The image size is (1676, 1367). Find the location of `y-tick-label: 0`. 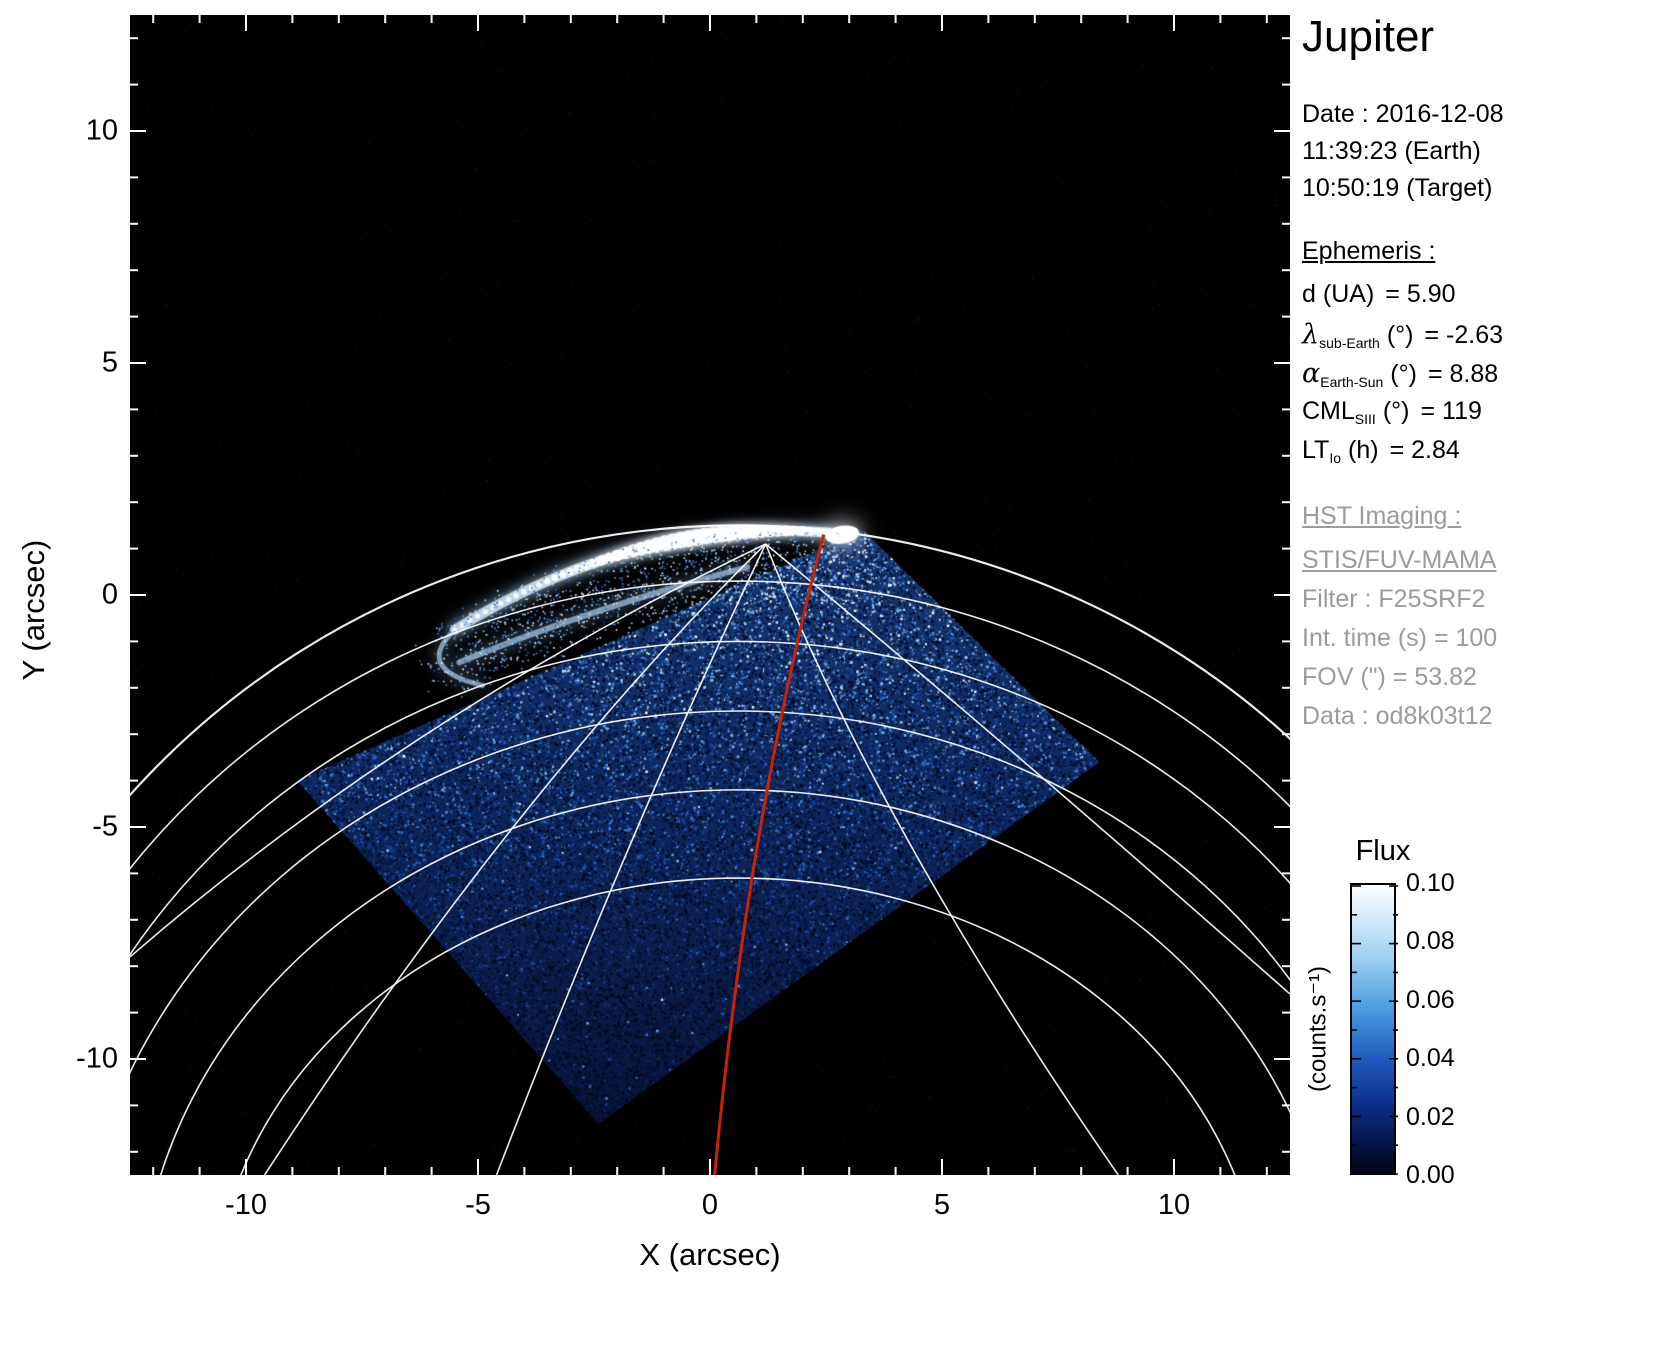

y-tick-label: 0 is located at coordinates (109, 594).